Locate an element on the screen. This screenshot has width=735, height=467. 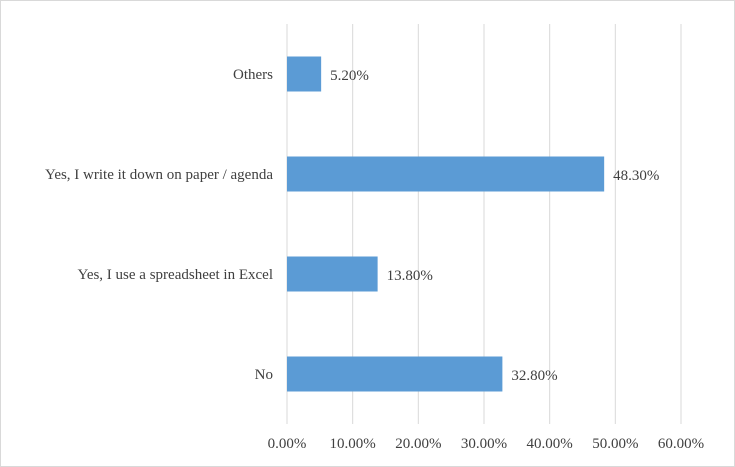
category-label: Yes, I use a spreadsheet in Excel is located at coordinates (175, 275).